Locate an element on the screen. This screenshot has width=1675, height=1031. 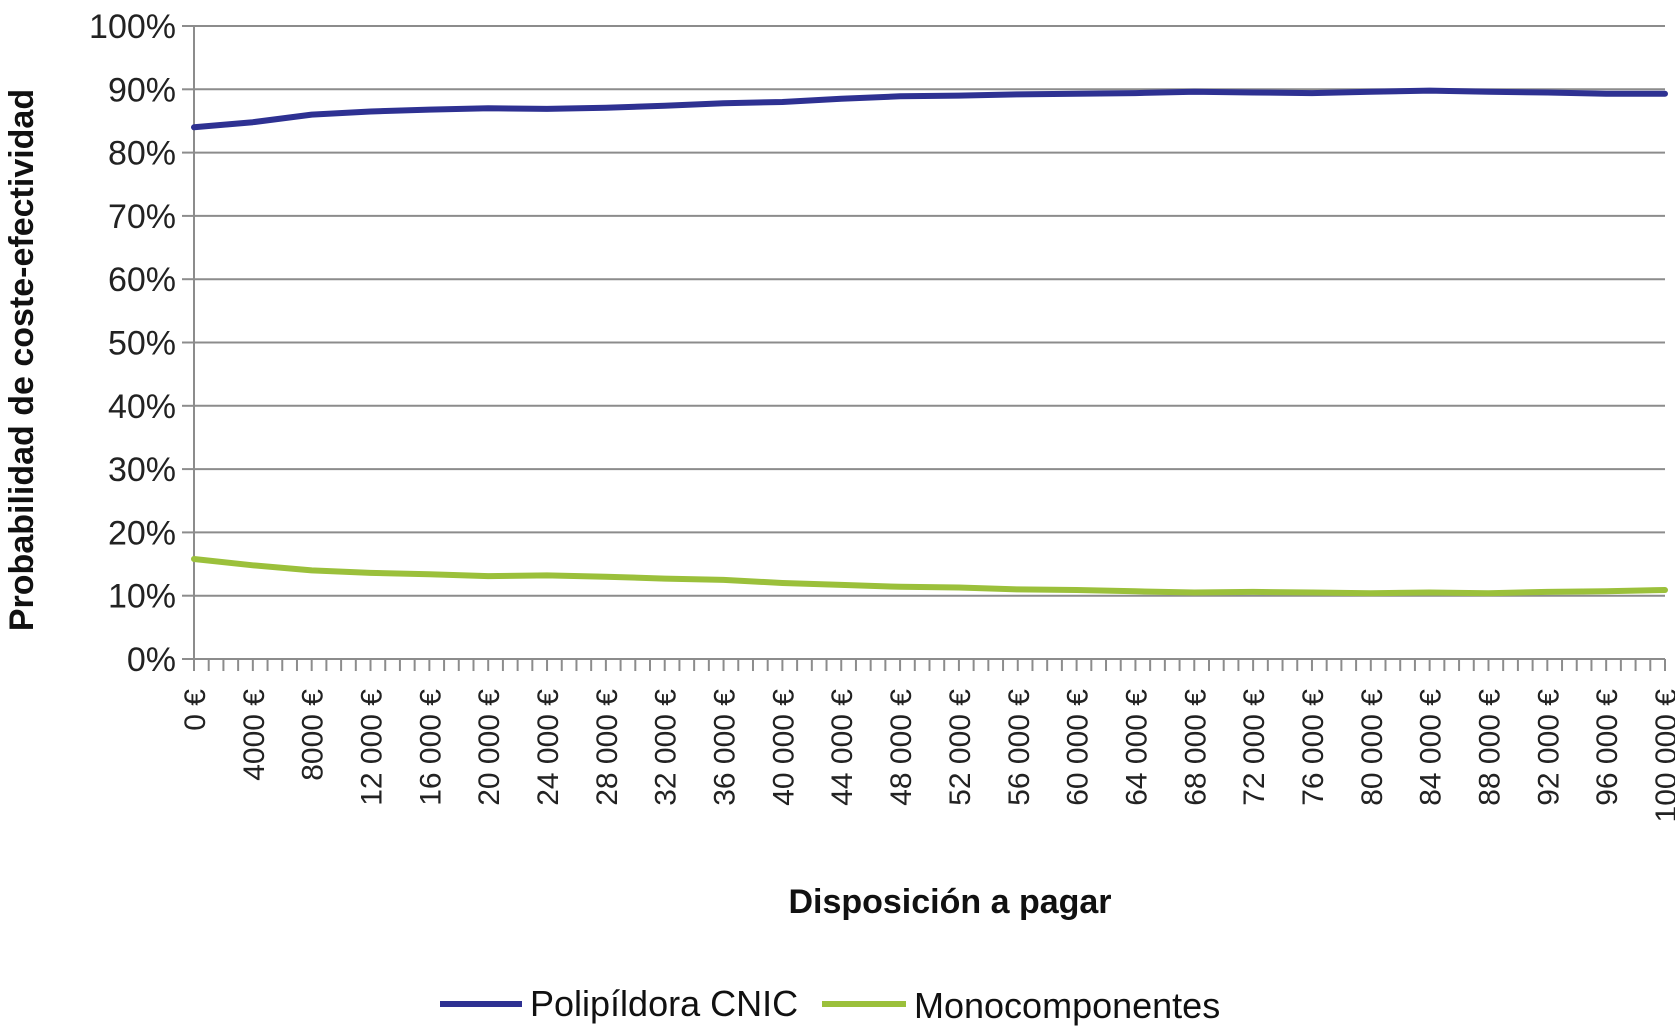
series-line-polipildora is located at coordinates (929, 109).